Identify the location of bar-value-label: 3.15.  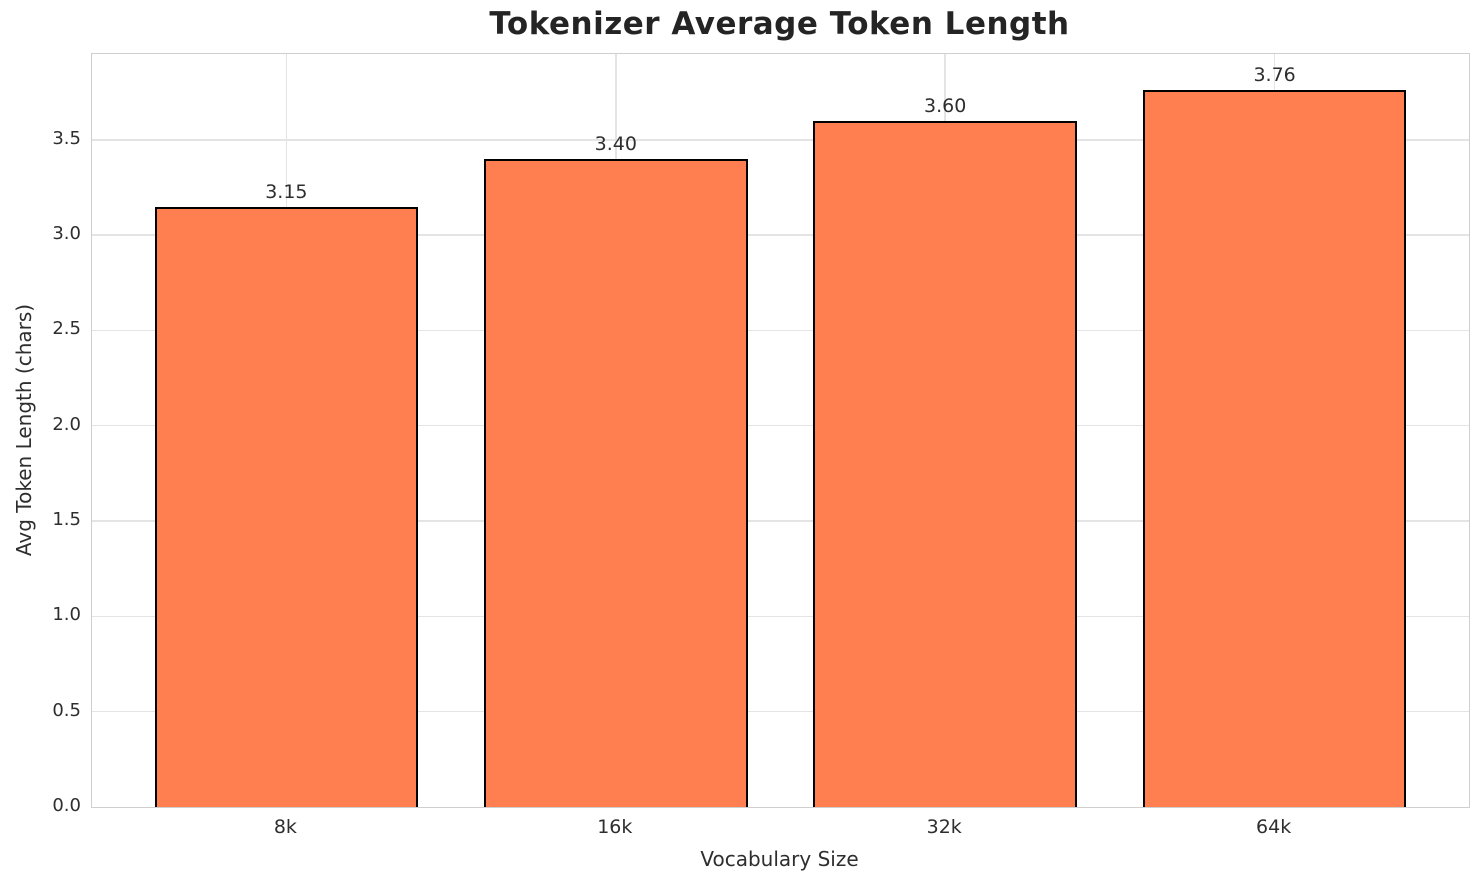
(286, 191).